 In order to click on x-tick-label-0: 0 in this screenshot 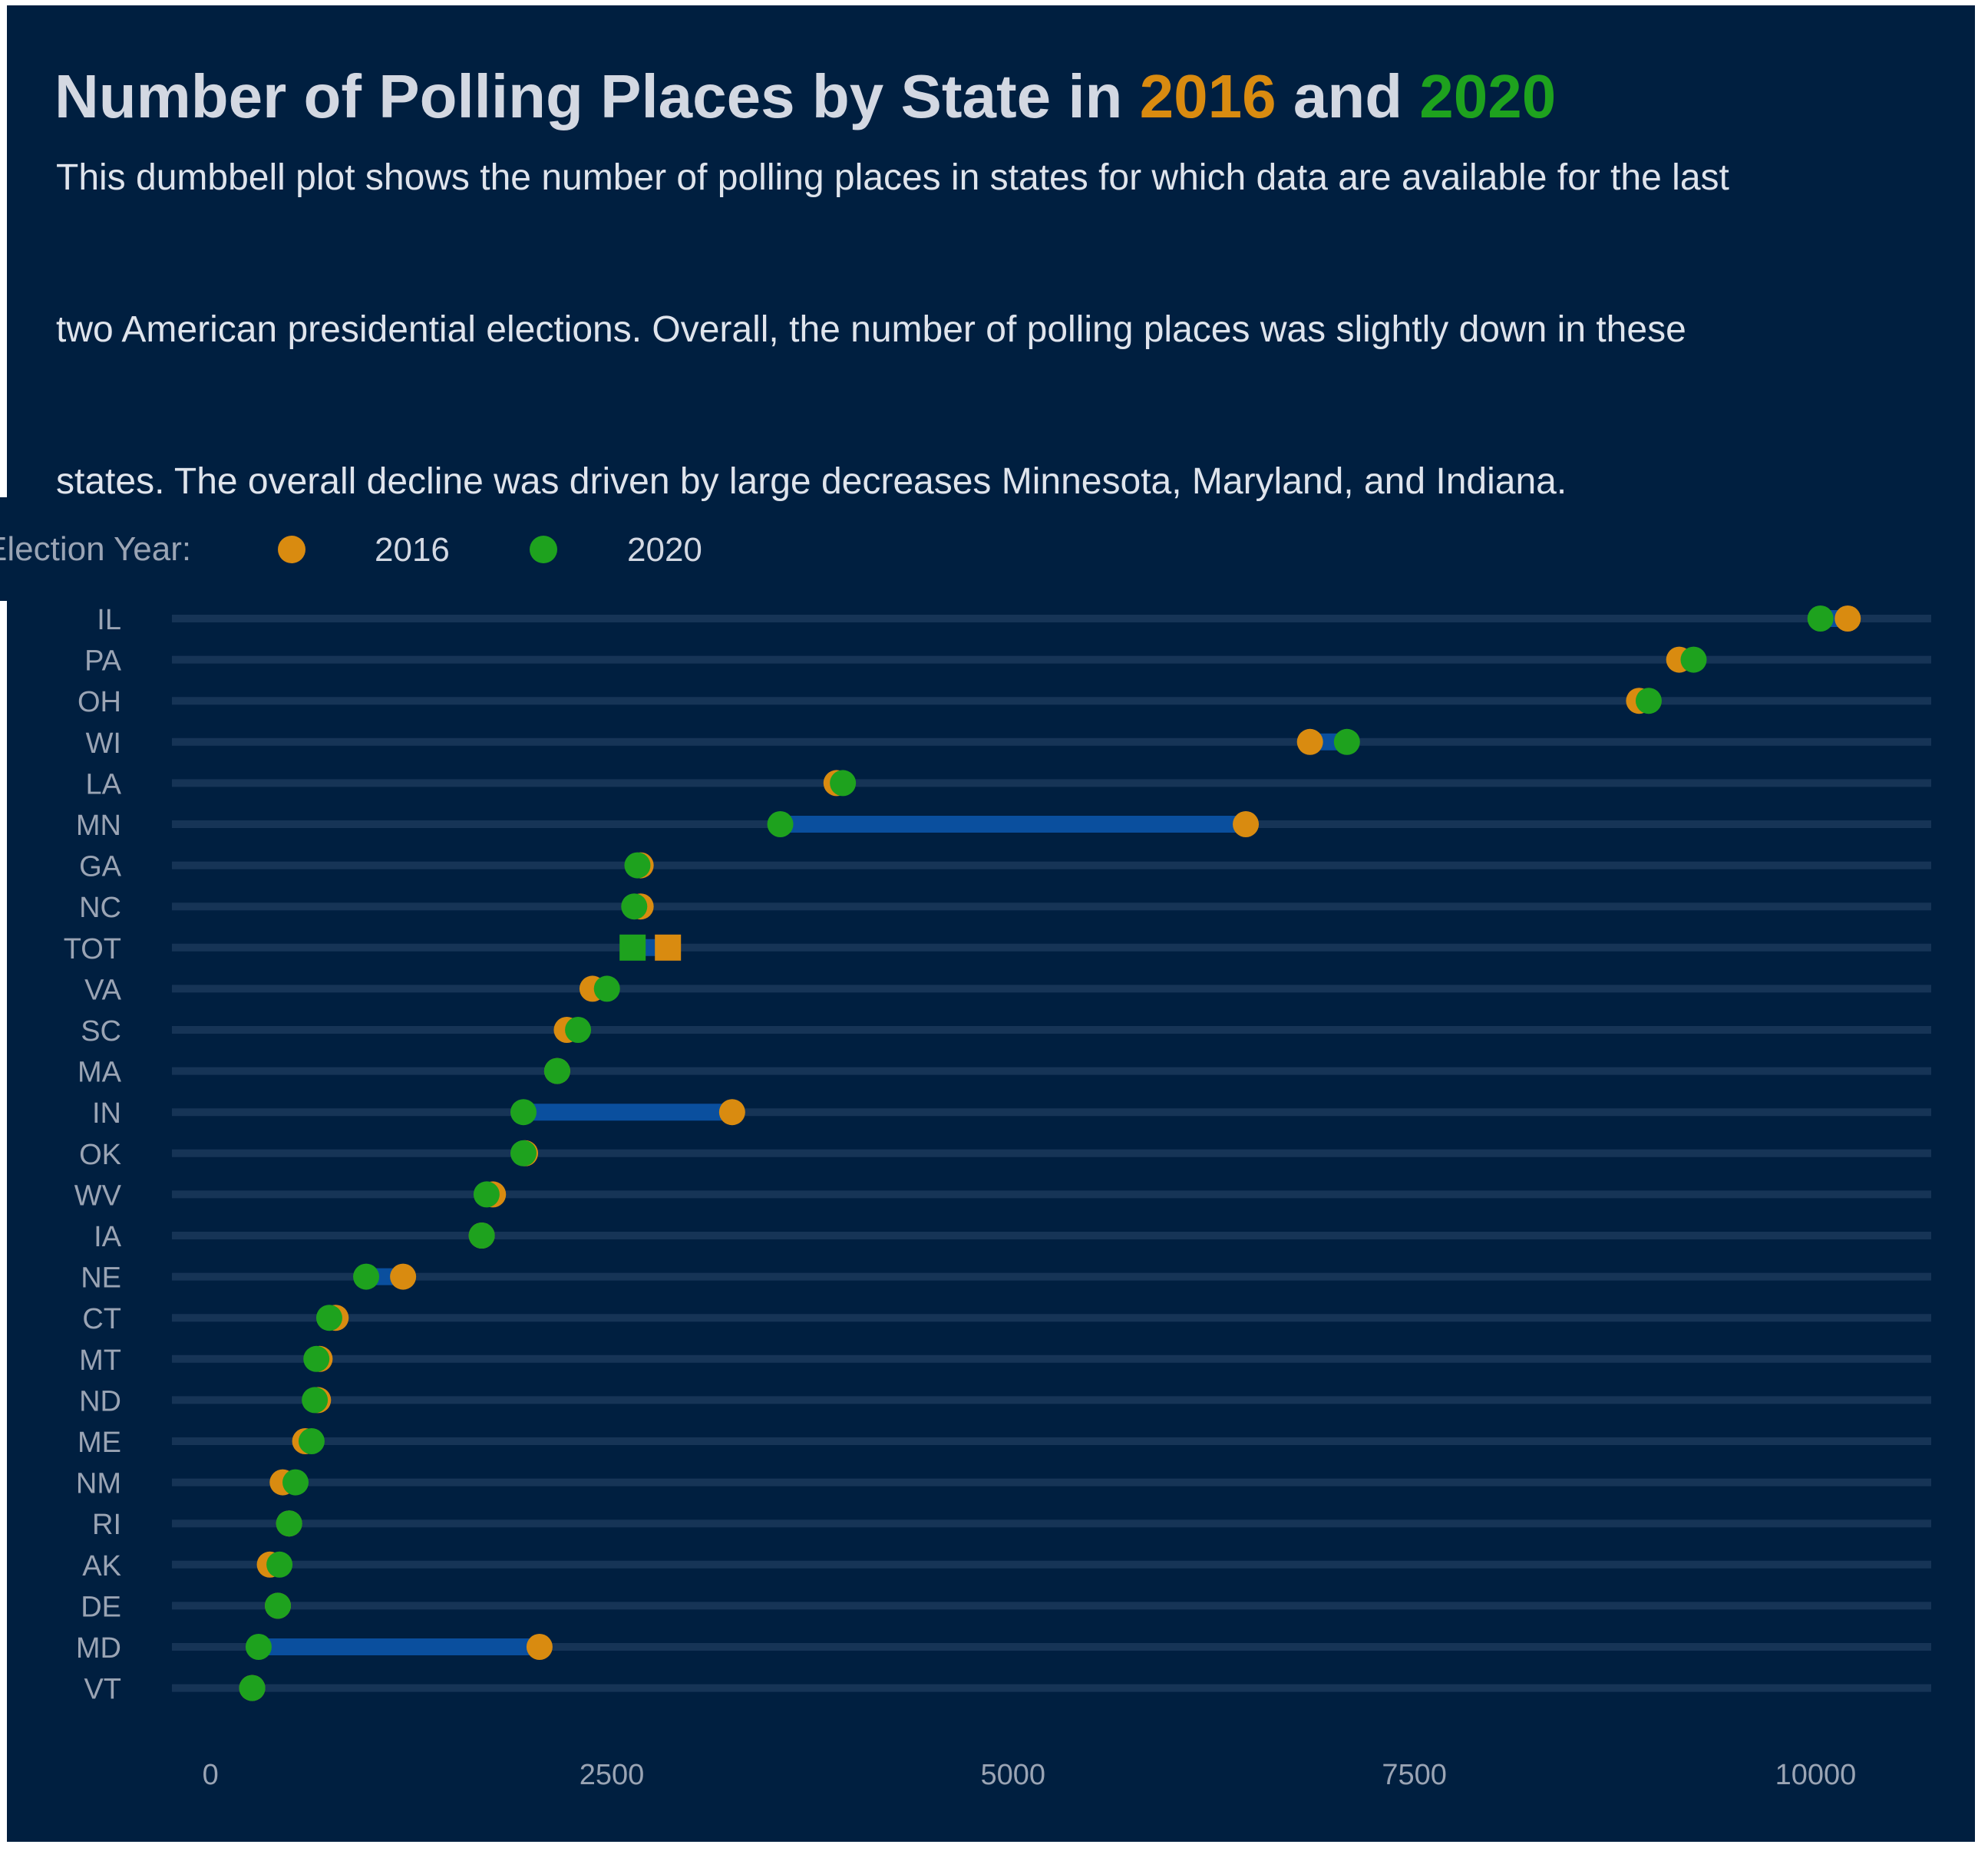, I will do `click(211, 1775)`.